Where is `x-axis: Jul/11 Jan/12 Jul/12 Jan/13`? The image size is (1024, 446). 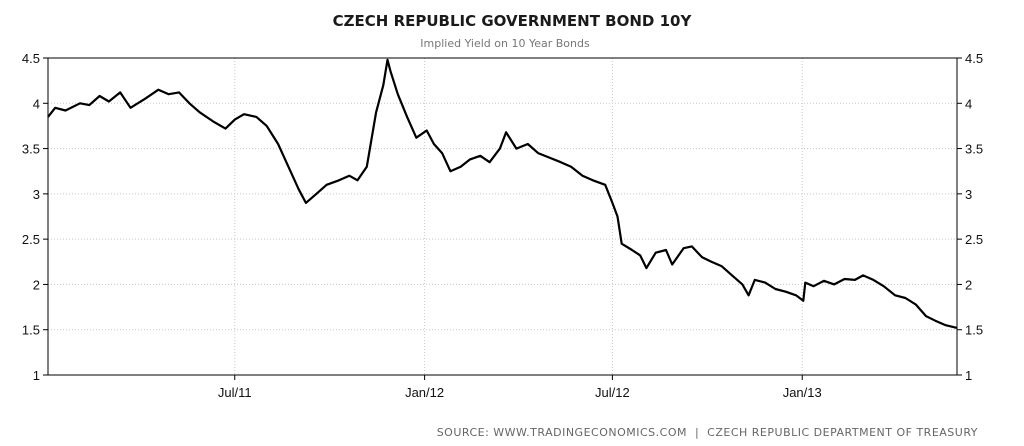
x-axis: Jul/11 Jan/12 Jul/12 Jan/13 is located at coordinates (520, 387).